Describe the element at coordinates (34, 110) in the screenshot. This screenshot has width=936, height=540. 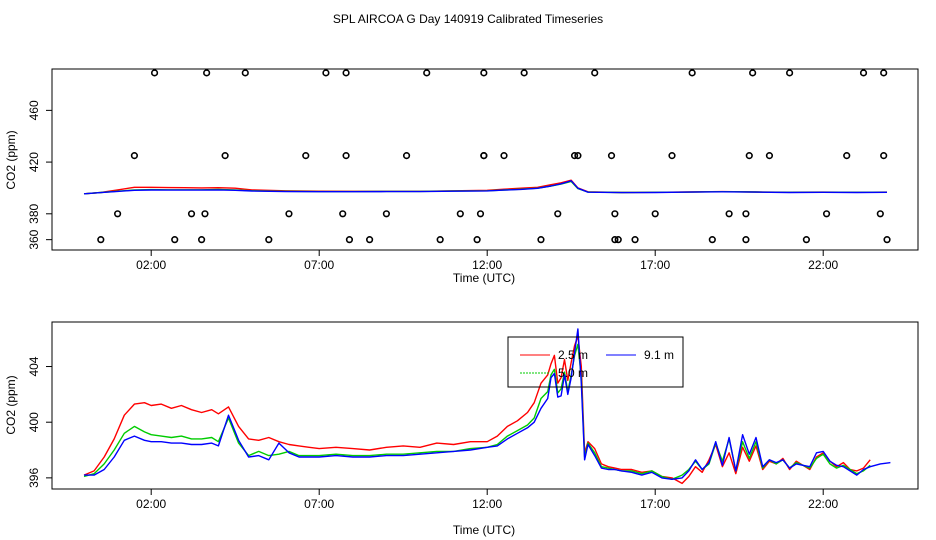
I see `y-tick-label: 460` at that location.